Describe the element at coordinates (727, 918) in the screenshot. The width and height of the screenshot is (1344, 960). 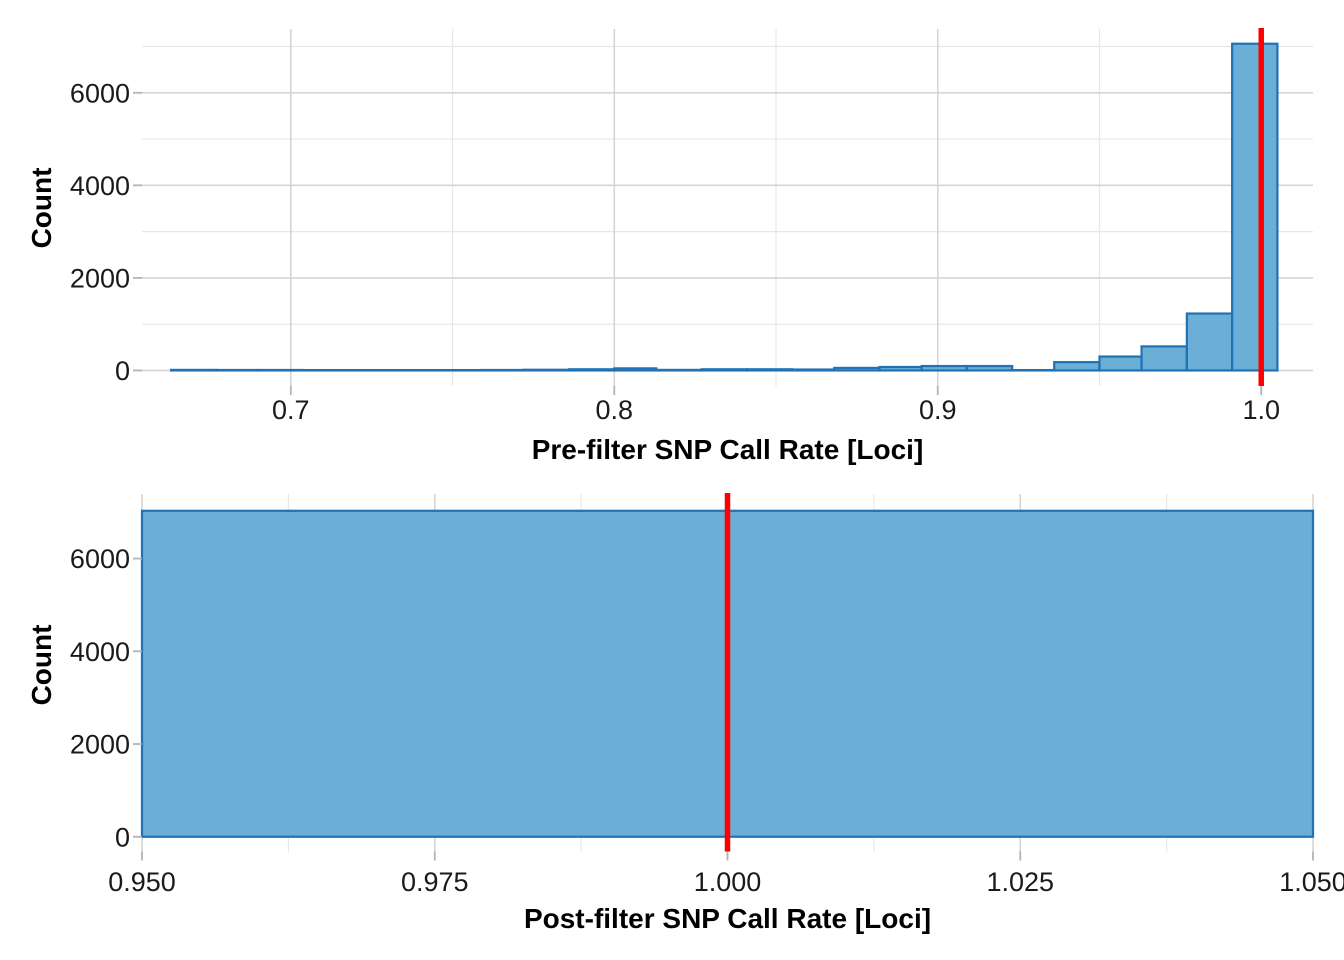
I see `post-filter-x-axis-title: Post-filter SNP Call Rate [Loci]` at that location.